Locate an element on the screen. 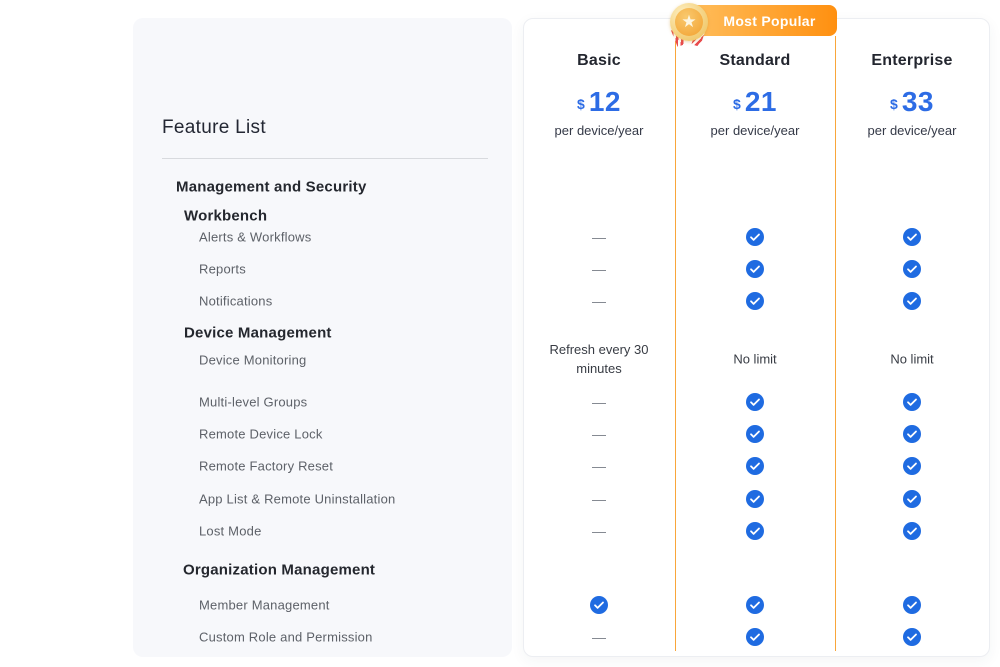 The image size is (1000, 667). plan-price: $12 is located at coordinates (599, 102).